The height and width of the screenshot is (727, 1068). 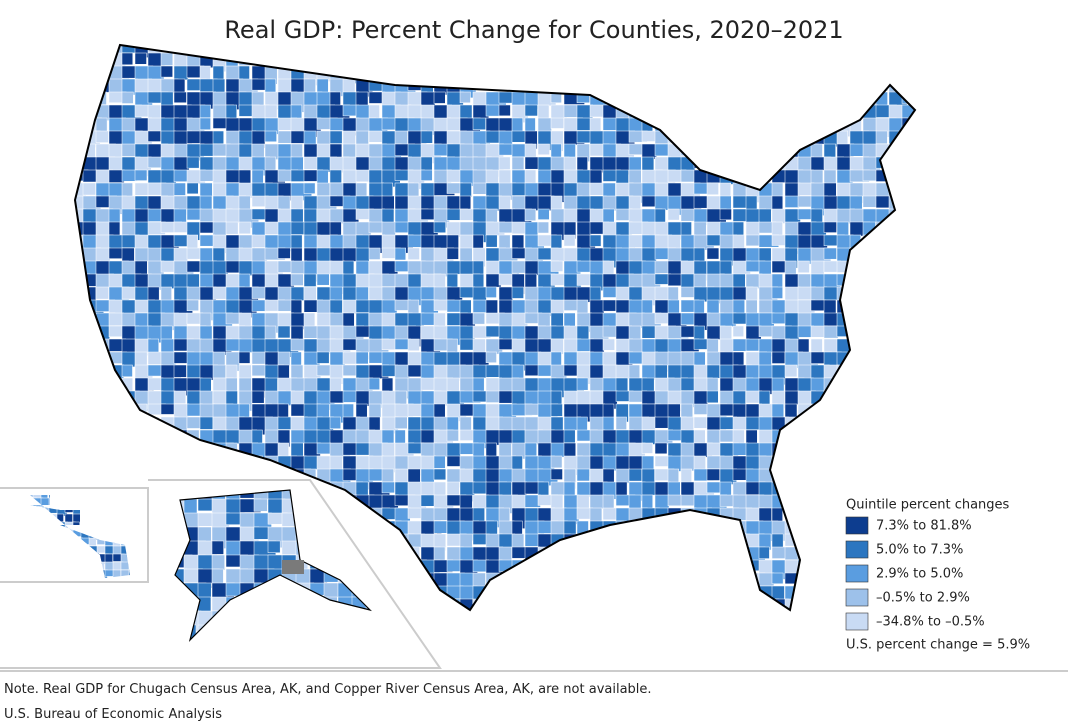 What do you see at coordinates (221, 574) in the screenshot?
I see `alaska-inset-frame` at bounding box center [221, 574].